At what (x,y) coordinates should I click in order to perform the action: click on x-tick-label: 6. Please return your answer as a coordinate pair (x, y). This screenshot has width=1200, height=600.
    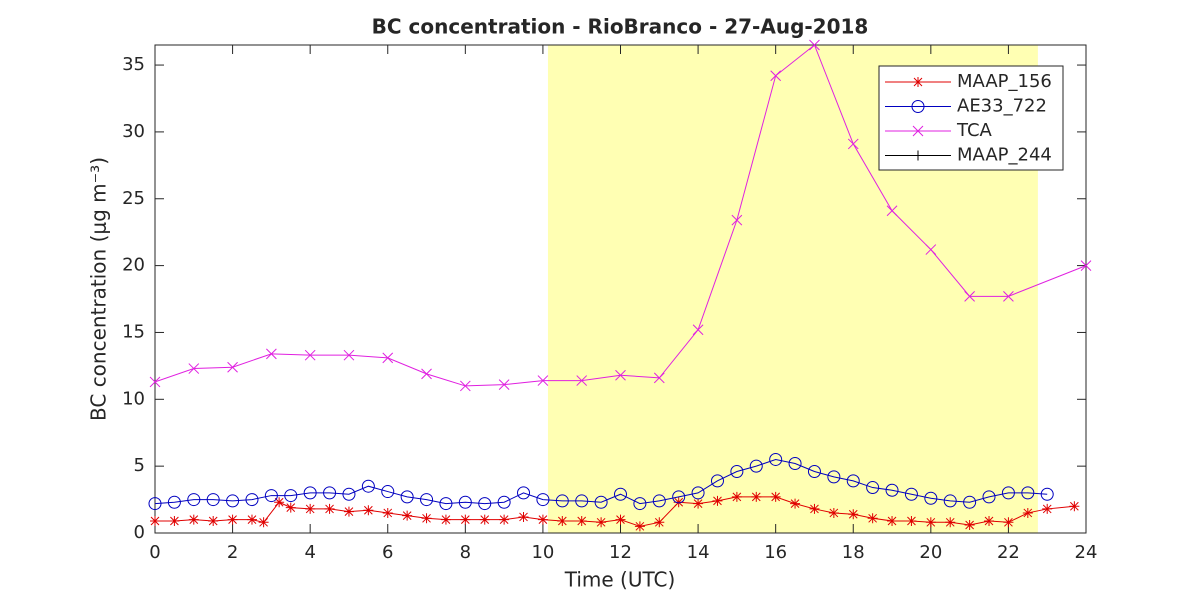
    Looking at the image, I should click on (387, 552).